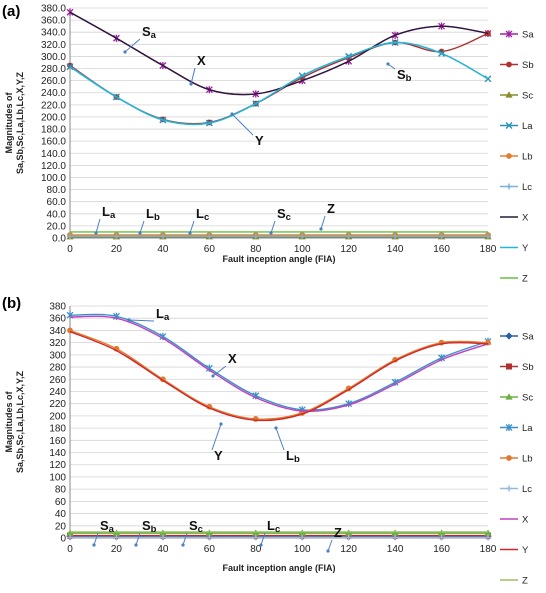  Describe the element at coordinates (154, 529) in the screenshot. I see `annotation-sub: b` at that location.